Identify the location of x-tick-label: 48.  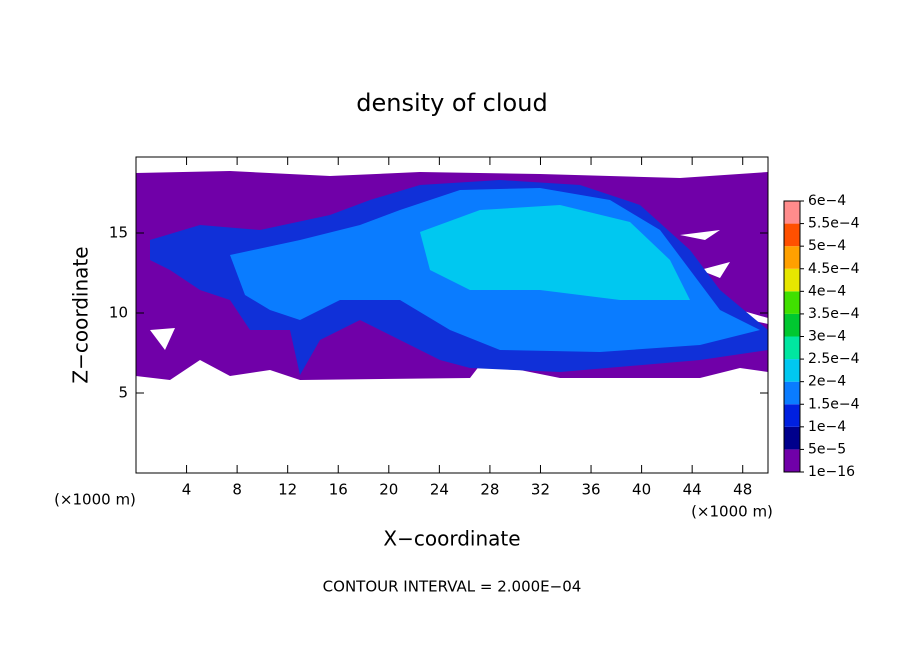
(742, 490).